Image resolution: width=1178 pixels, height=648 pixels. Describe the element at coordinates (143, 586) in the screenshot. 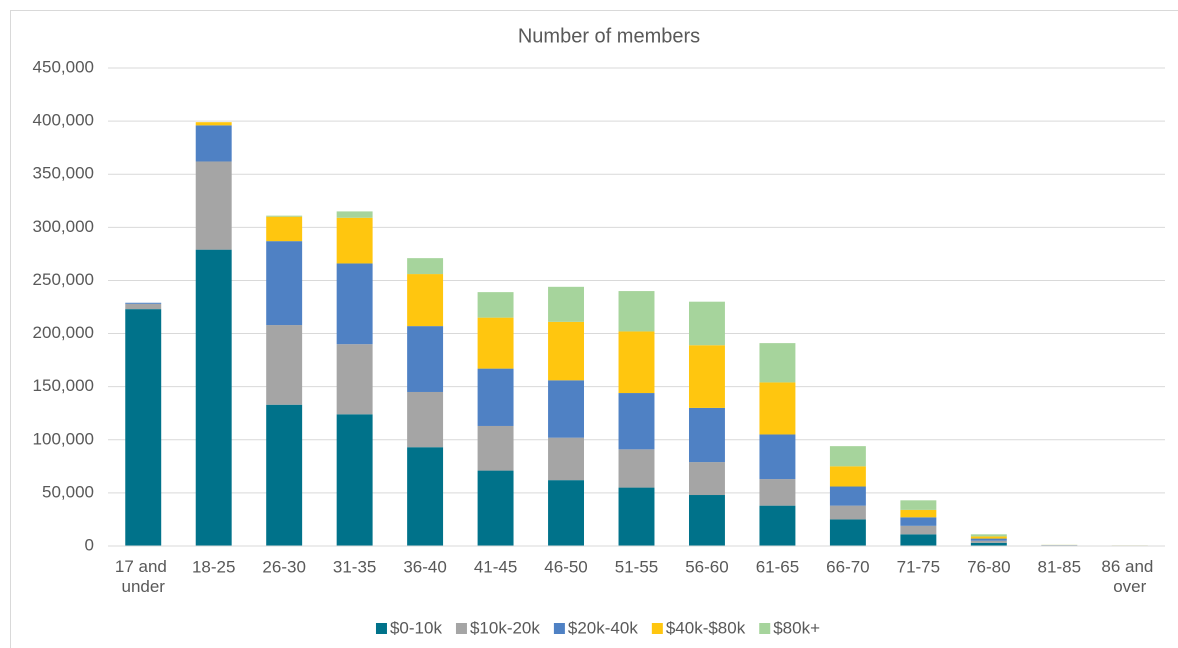

I see `x-tick-line: under` at that location.